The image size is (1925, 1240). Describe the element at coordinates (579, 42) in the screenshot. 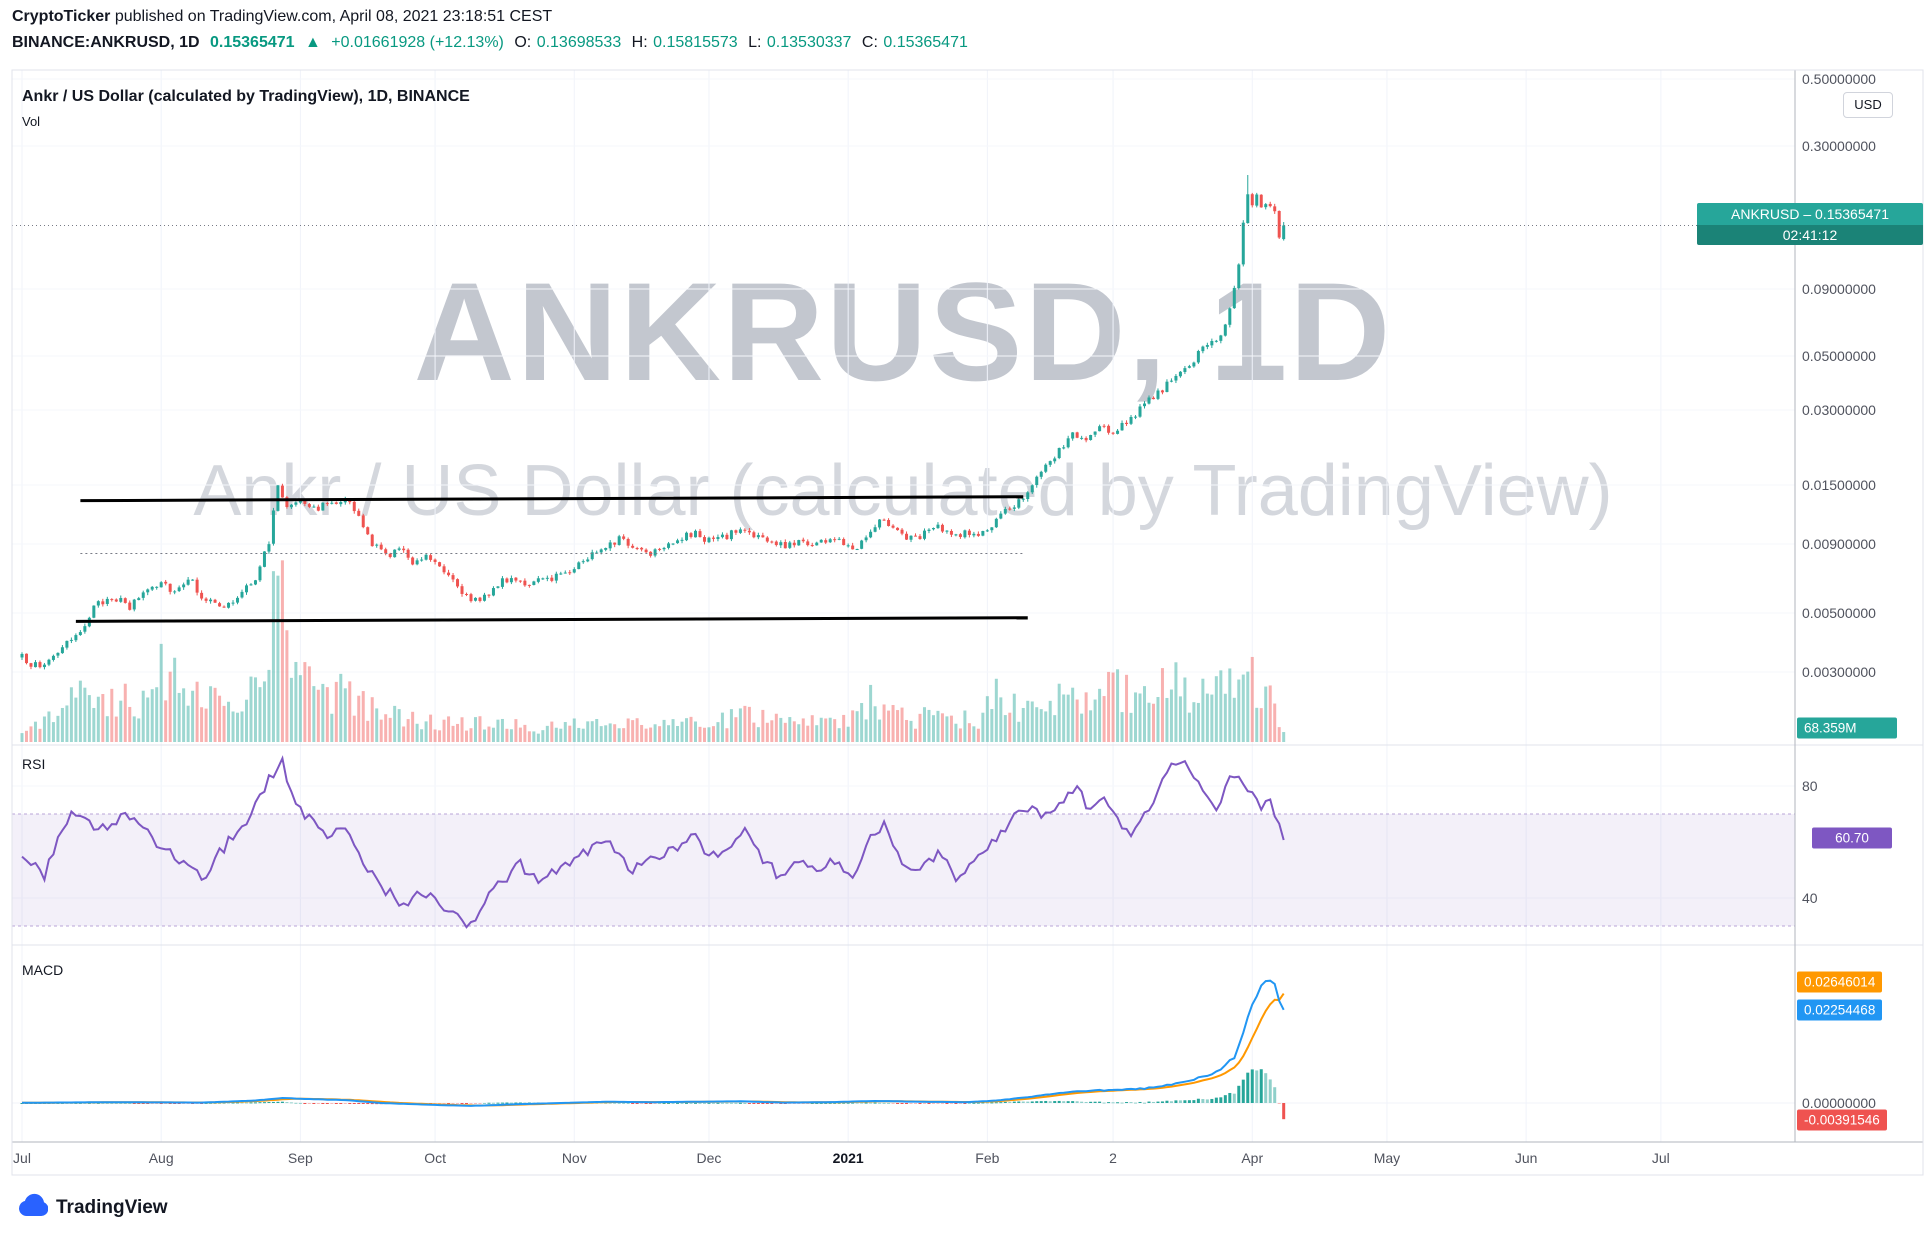

I see `open-value: 0.13698533` at that location.